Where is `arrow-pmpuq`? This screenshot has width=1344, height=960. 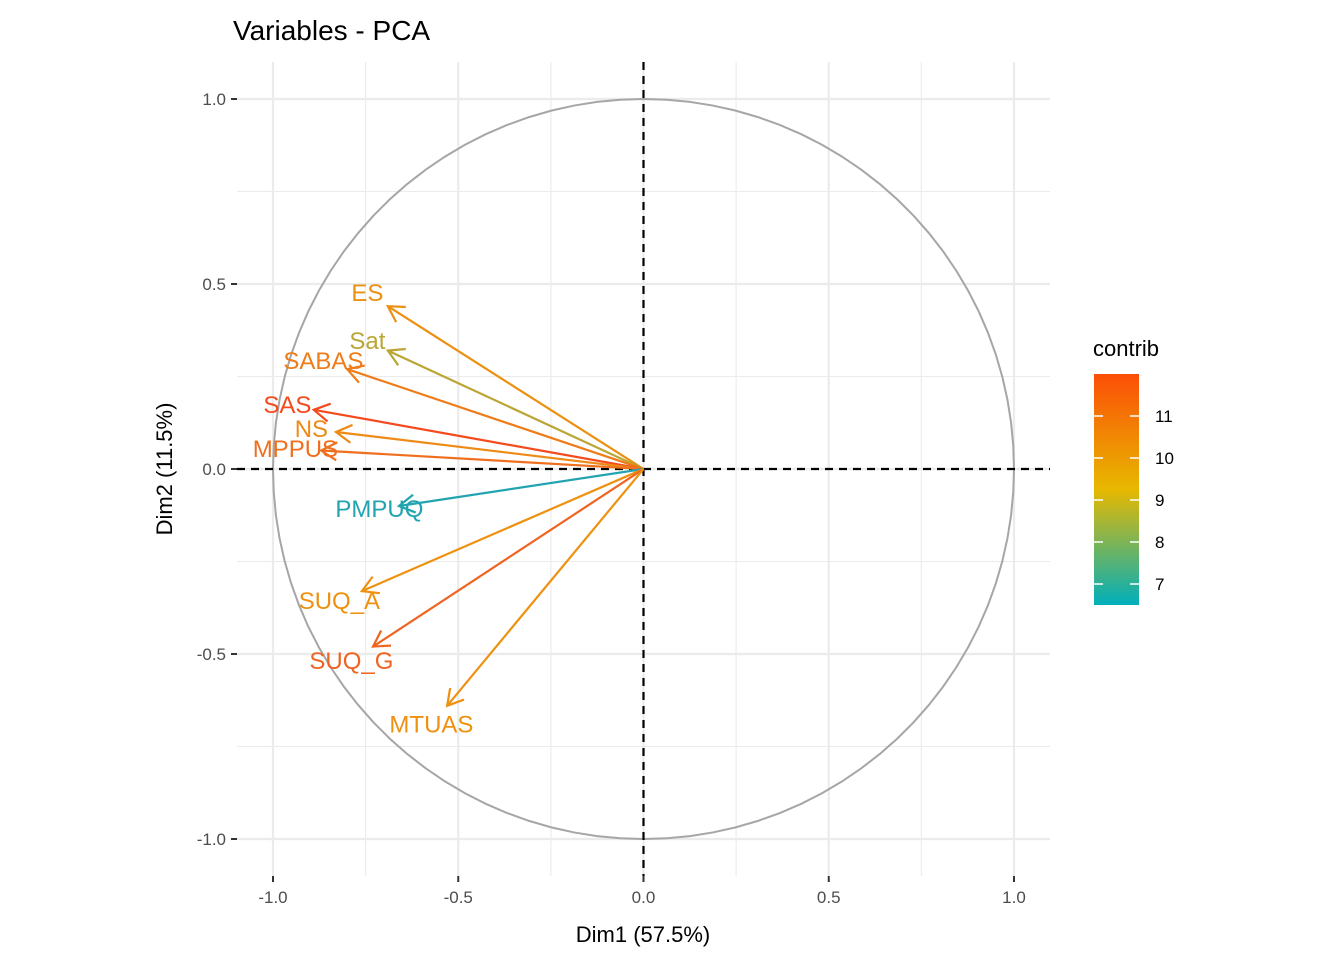 arrow-pmpuq is located at coordinates (521, 487).